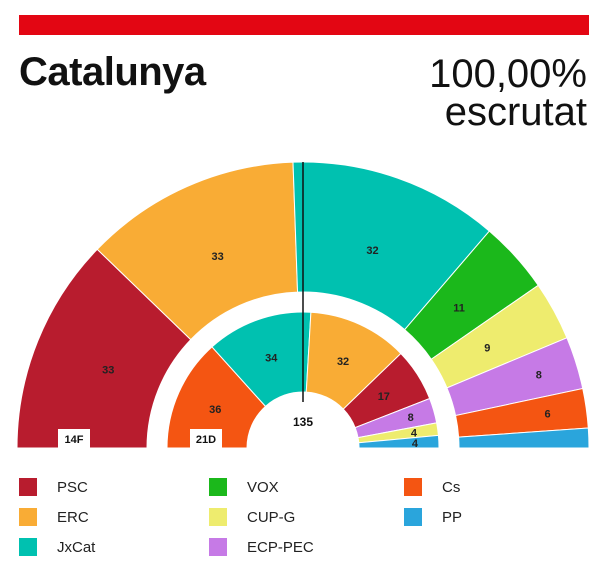 This screenshot has height=569, width=605. Describe the element at coordinates (414, 433) in the screenshot. I see `seat-label-21d-cup-g: 4` at that location.